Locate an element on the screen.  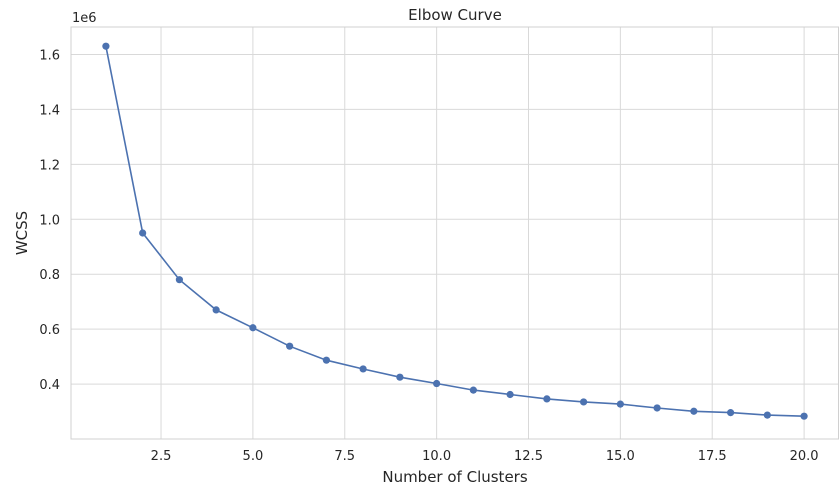
x-axis: 2.5 5.0 7.5 10.0 12.5 15.0 17.5 20.0 is located at coordinates (485, 456).